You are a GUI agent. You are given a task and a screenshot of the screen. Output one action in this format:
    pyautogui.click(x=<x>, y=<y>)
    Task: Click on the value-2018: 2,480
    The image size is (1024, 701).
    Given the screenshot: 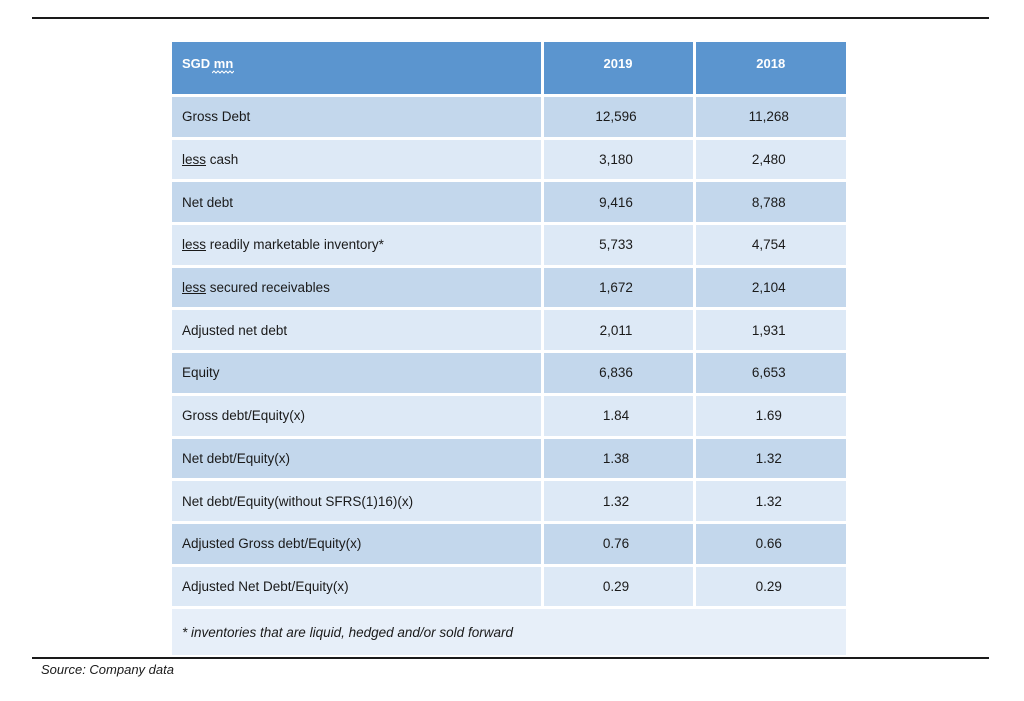 What is the action you would take?
    pyautogui.click(x=770, y=158)
    